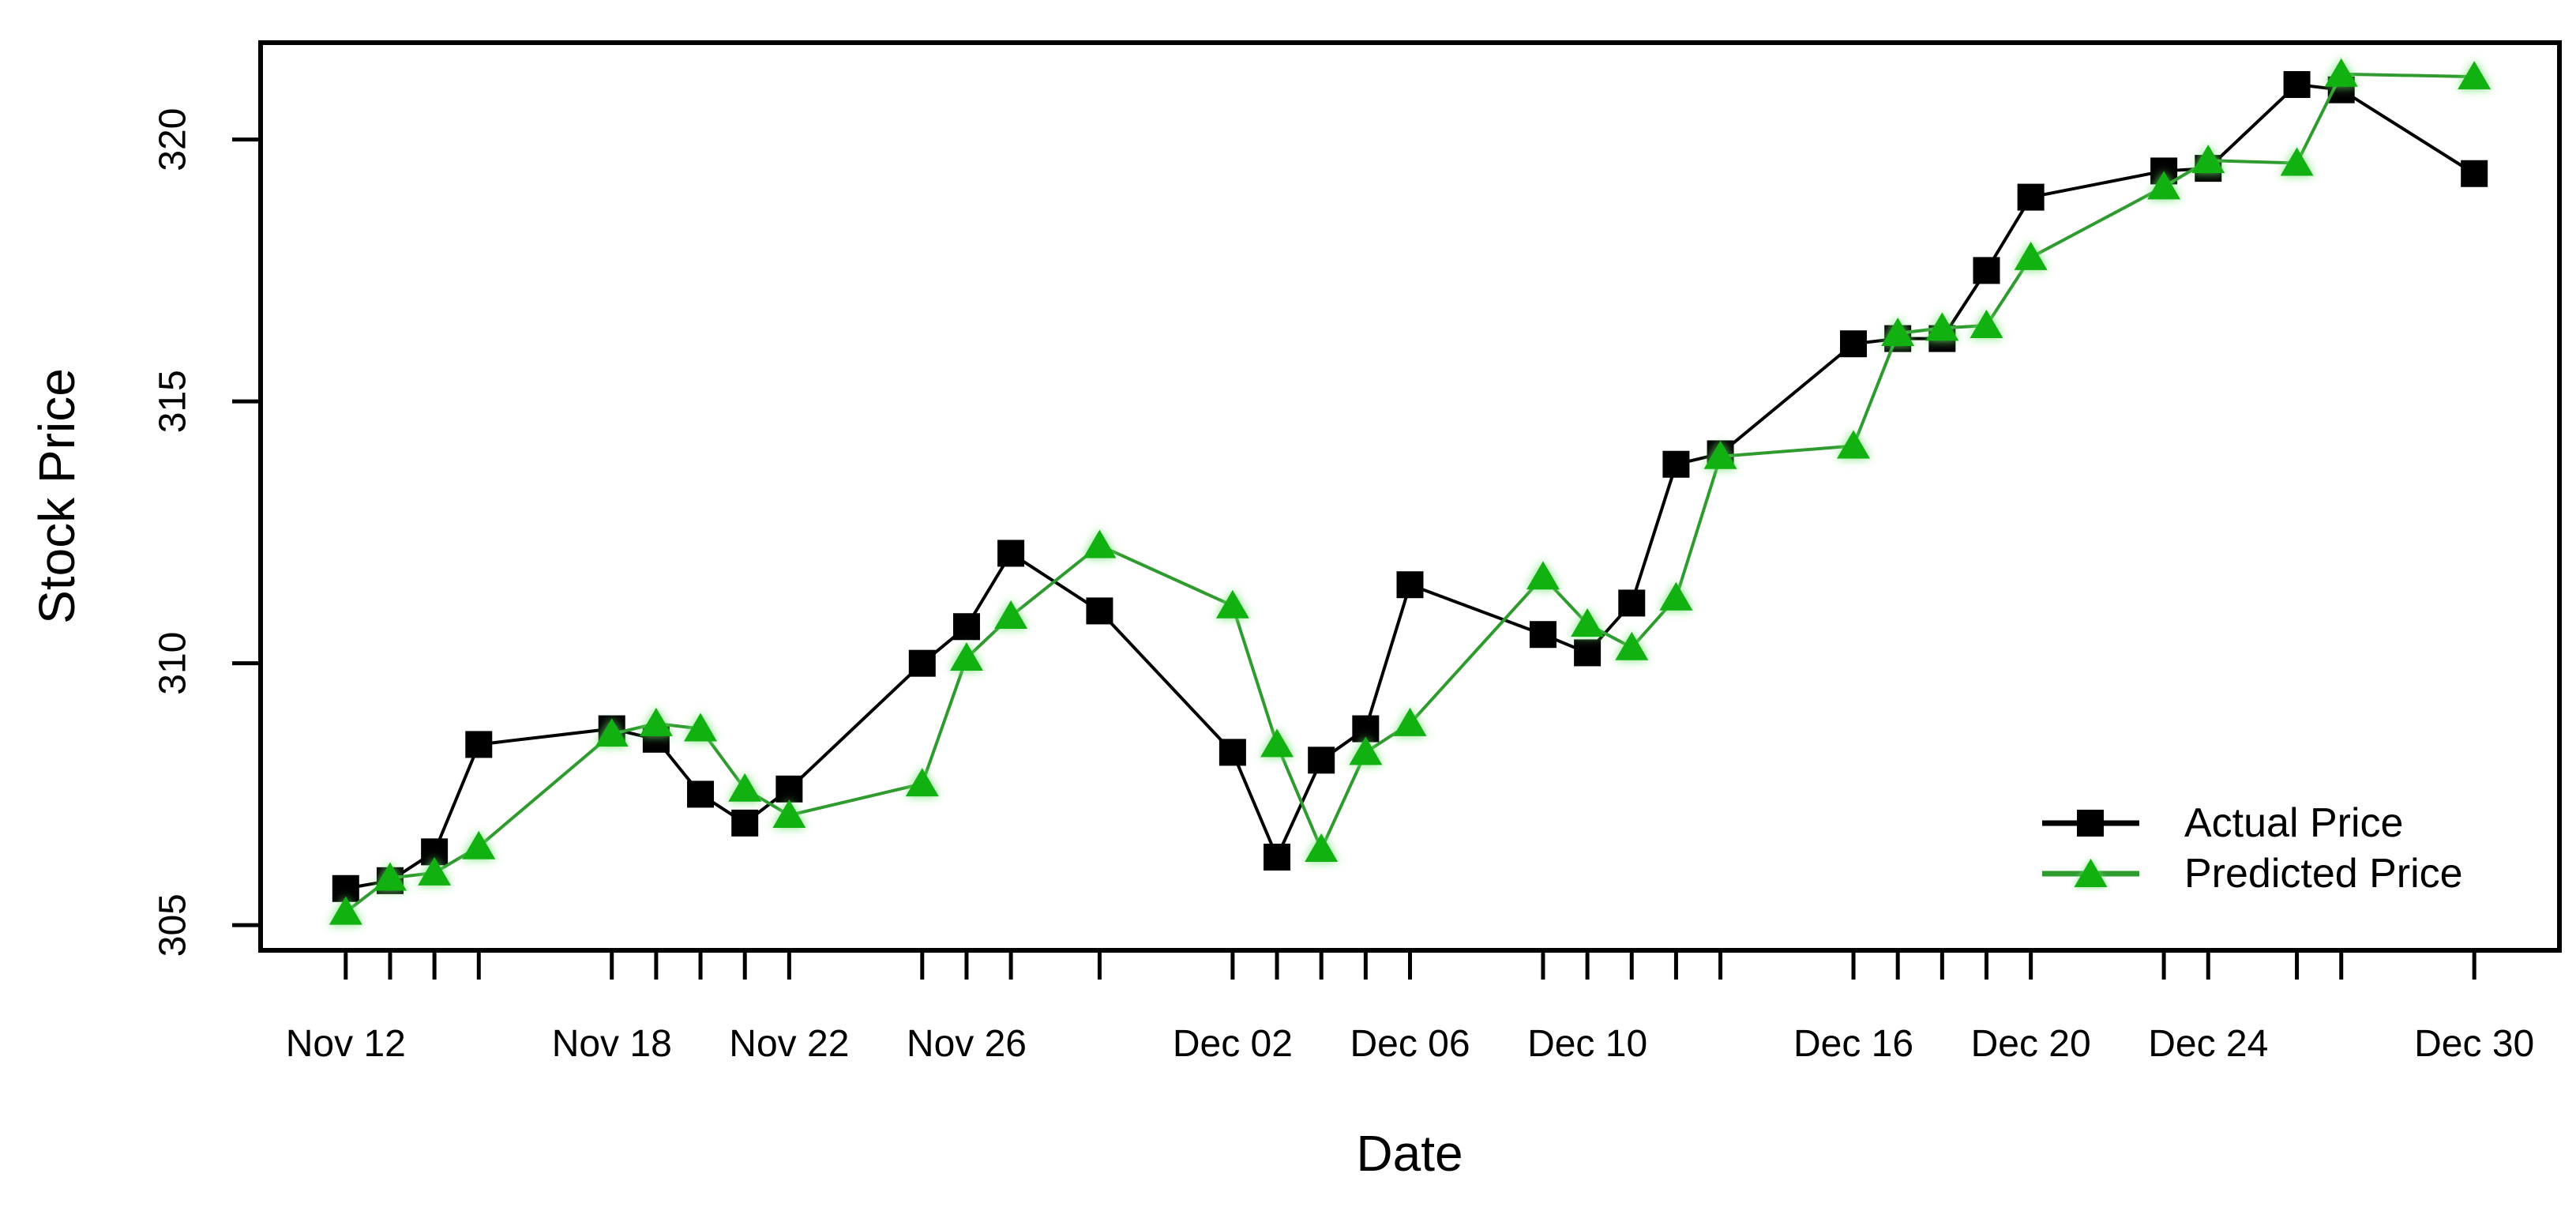  I want to click on x-axis-title: Date, so click(1409, 1153).